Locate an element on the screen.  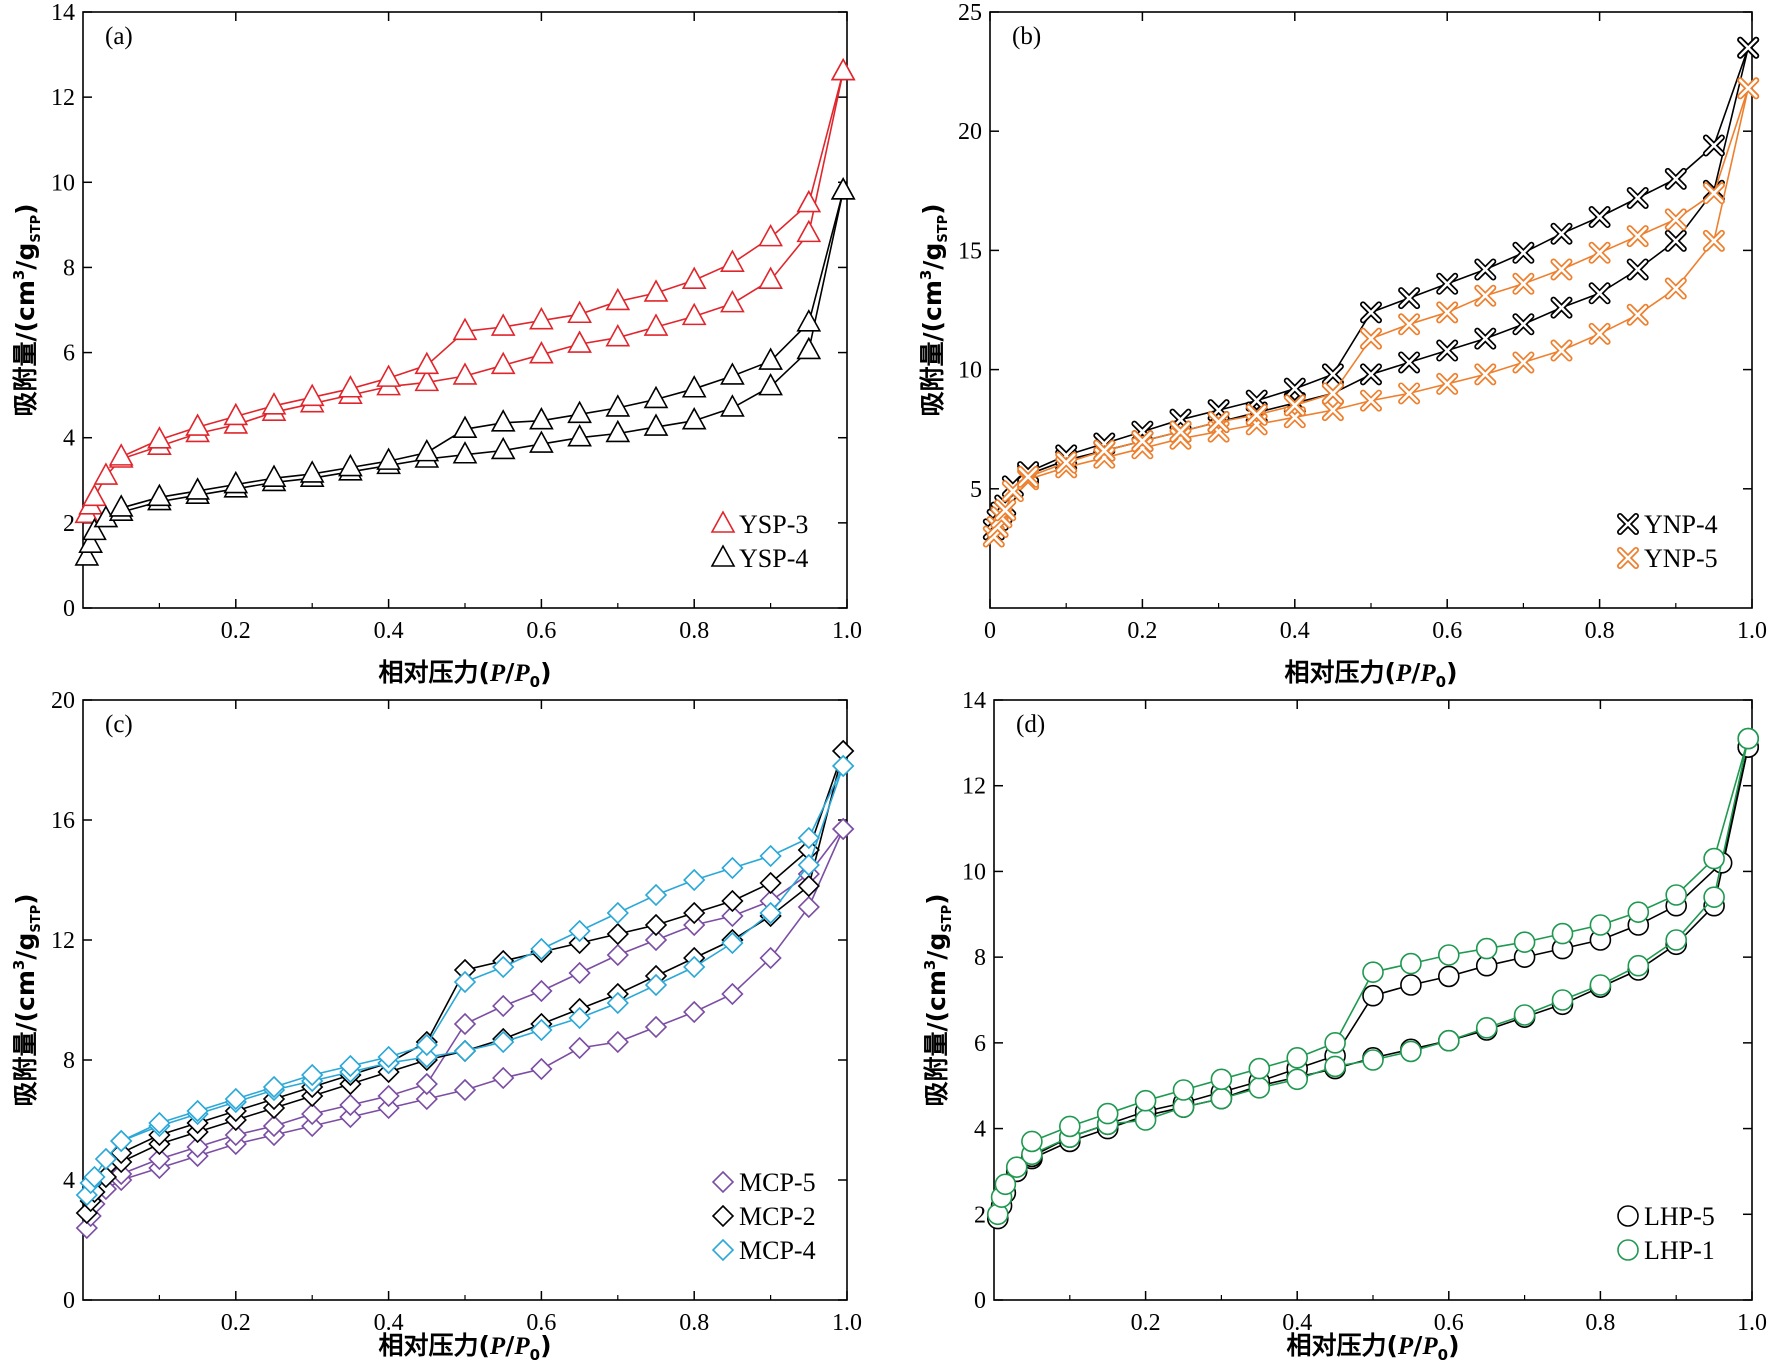
legend-entry: YNP-5 is located at coordinates (1667, 558).